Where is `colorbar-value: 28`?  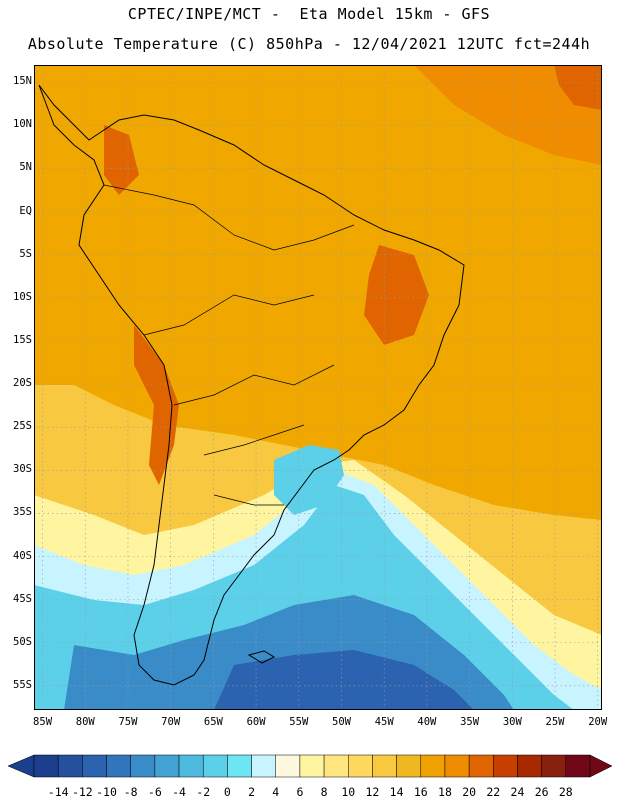 colorbar-value: 28 is located at coordinates (565, 792).